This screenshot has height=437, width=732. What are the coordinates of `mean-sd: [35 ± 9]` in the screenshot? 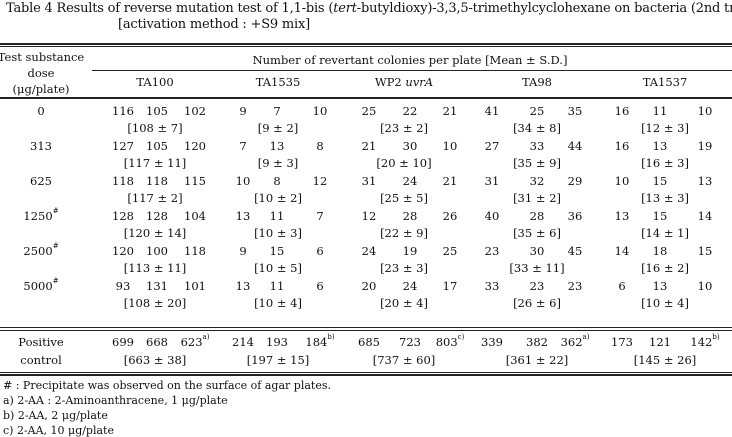 It's located at (537, 163).